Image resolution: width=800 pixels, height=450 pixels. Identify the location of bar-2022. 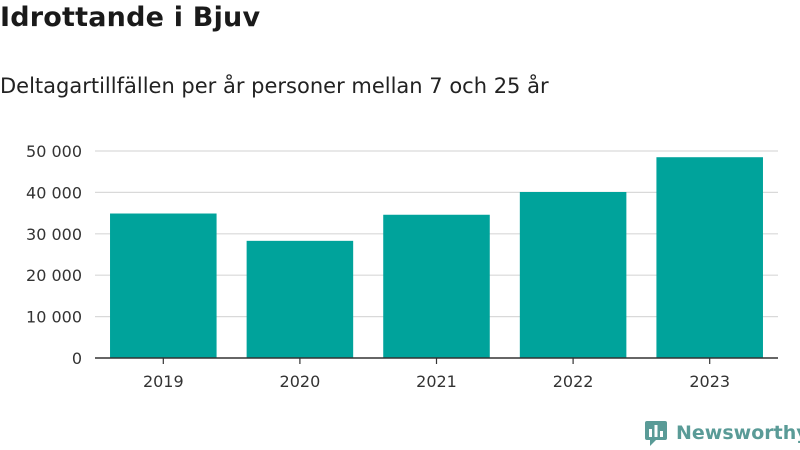
(573, 274).